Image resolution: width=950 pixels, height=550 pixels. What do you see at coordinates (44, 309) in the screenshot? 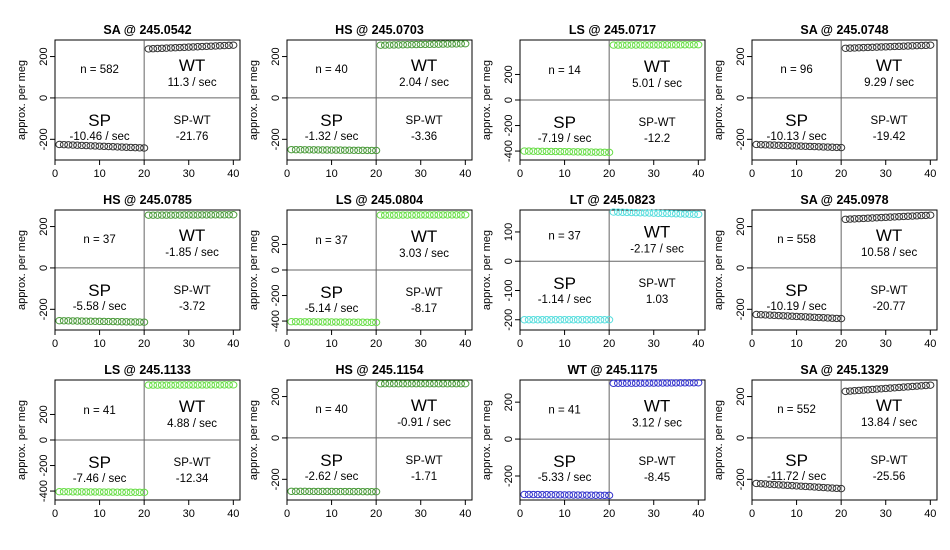
I see `y-tick-label: -200` at bounding box center [44, 309].